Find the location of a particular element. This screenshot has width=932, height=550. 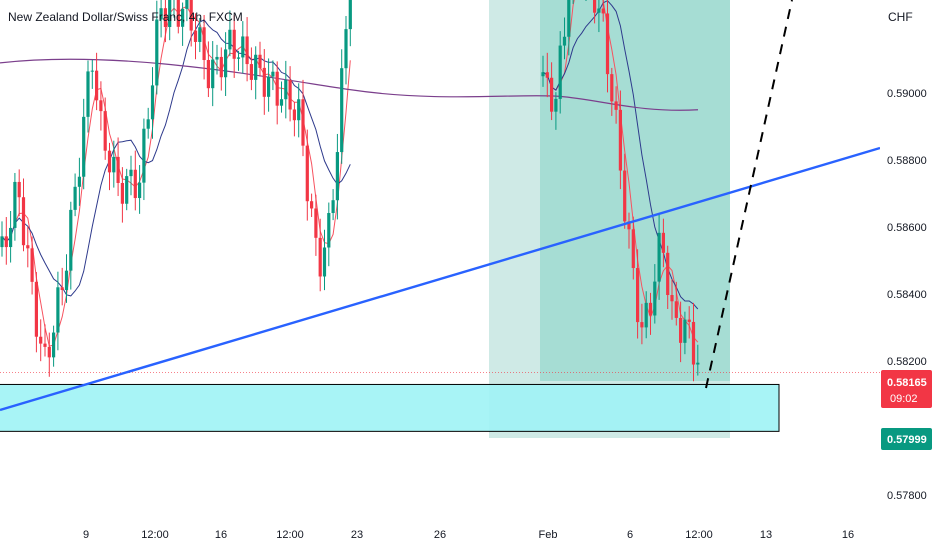

time-tick-4: 23 is located at coordinates (357, 535).